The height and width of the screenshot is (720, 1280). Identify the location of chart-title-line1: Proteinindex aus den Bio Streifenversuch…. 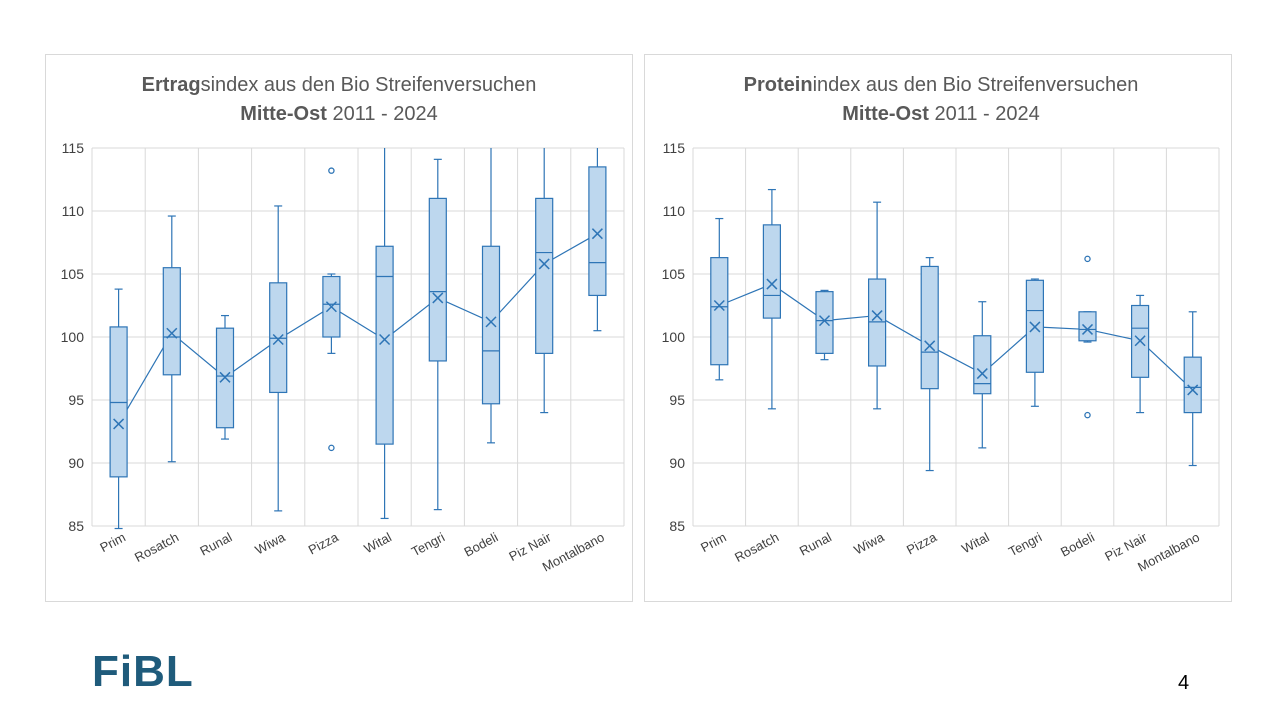
(941, 85).